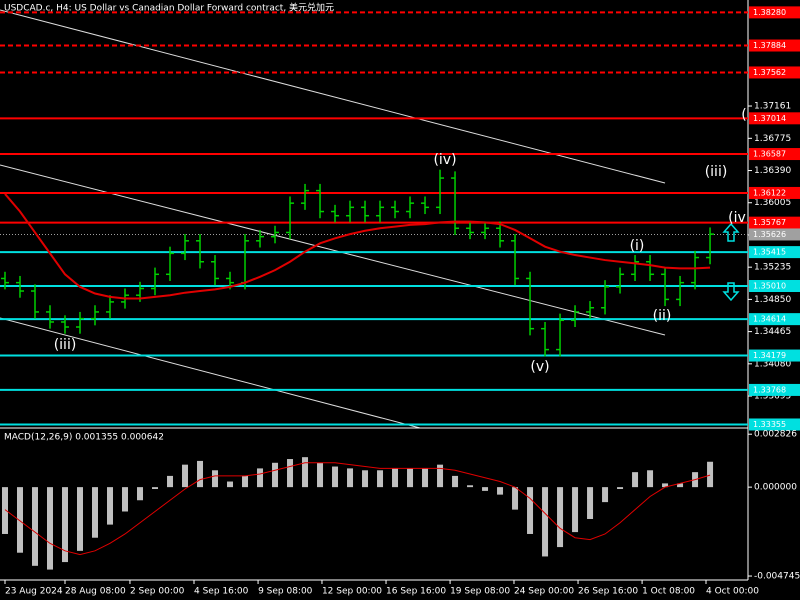 The image size is (800, 600). Describe the element at coordinates (221, 592) in the screenshot. I see `x-tick-label: 4 Sep 16:00` at that location.